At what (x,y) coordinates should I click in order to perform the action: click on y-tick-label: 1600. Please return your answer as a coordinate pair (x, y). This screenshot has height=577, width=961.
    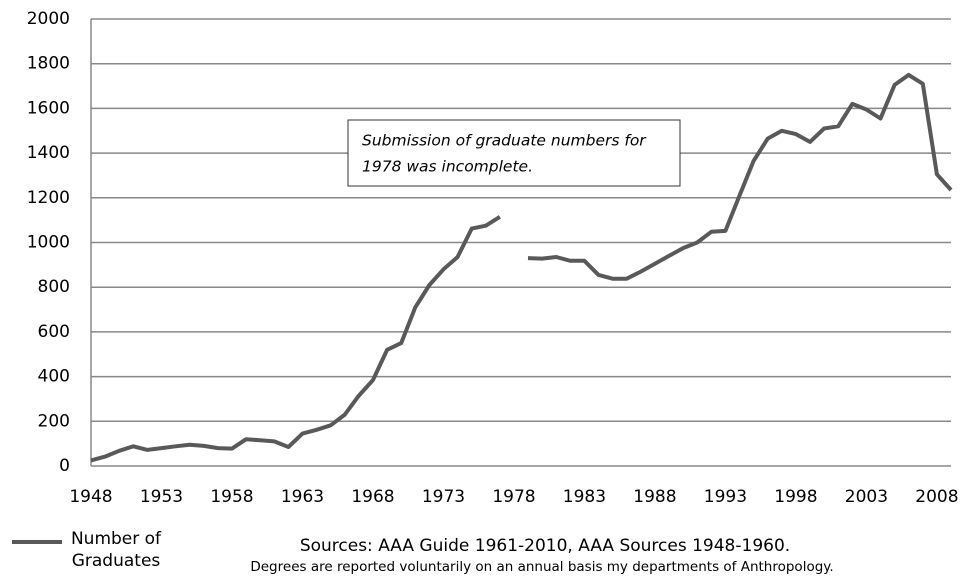
    Looking at the image, I should click on (48, 108).